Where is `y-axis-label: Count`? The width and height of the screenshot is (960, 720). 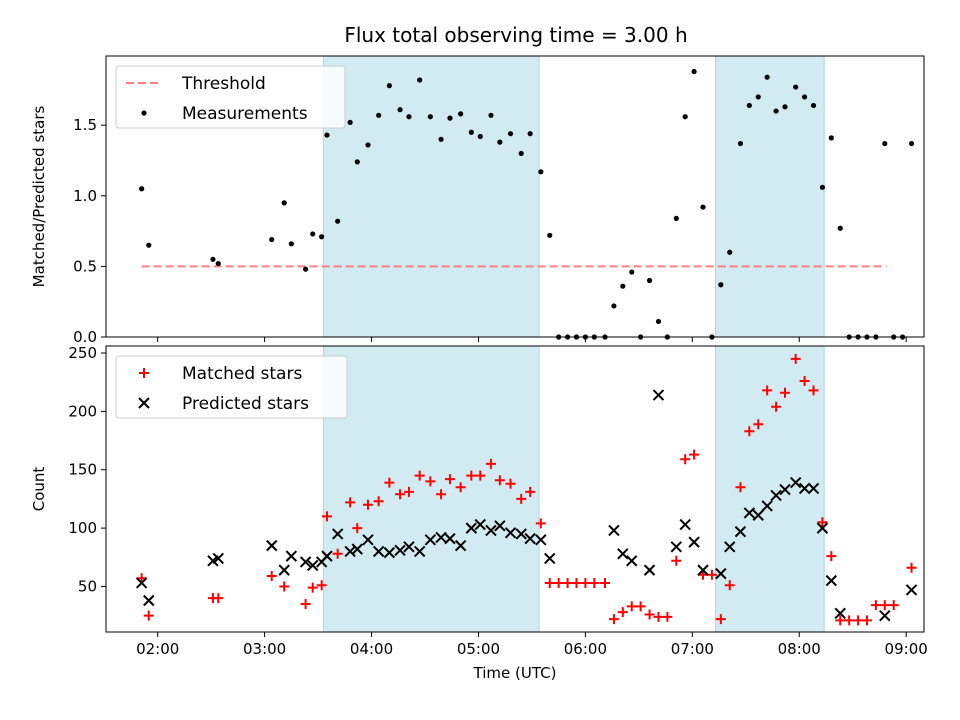
y-axis-label: Count is located at coordinates (39, 489).